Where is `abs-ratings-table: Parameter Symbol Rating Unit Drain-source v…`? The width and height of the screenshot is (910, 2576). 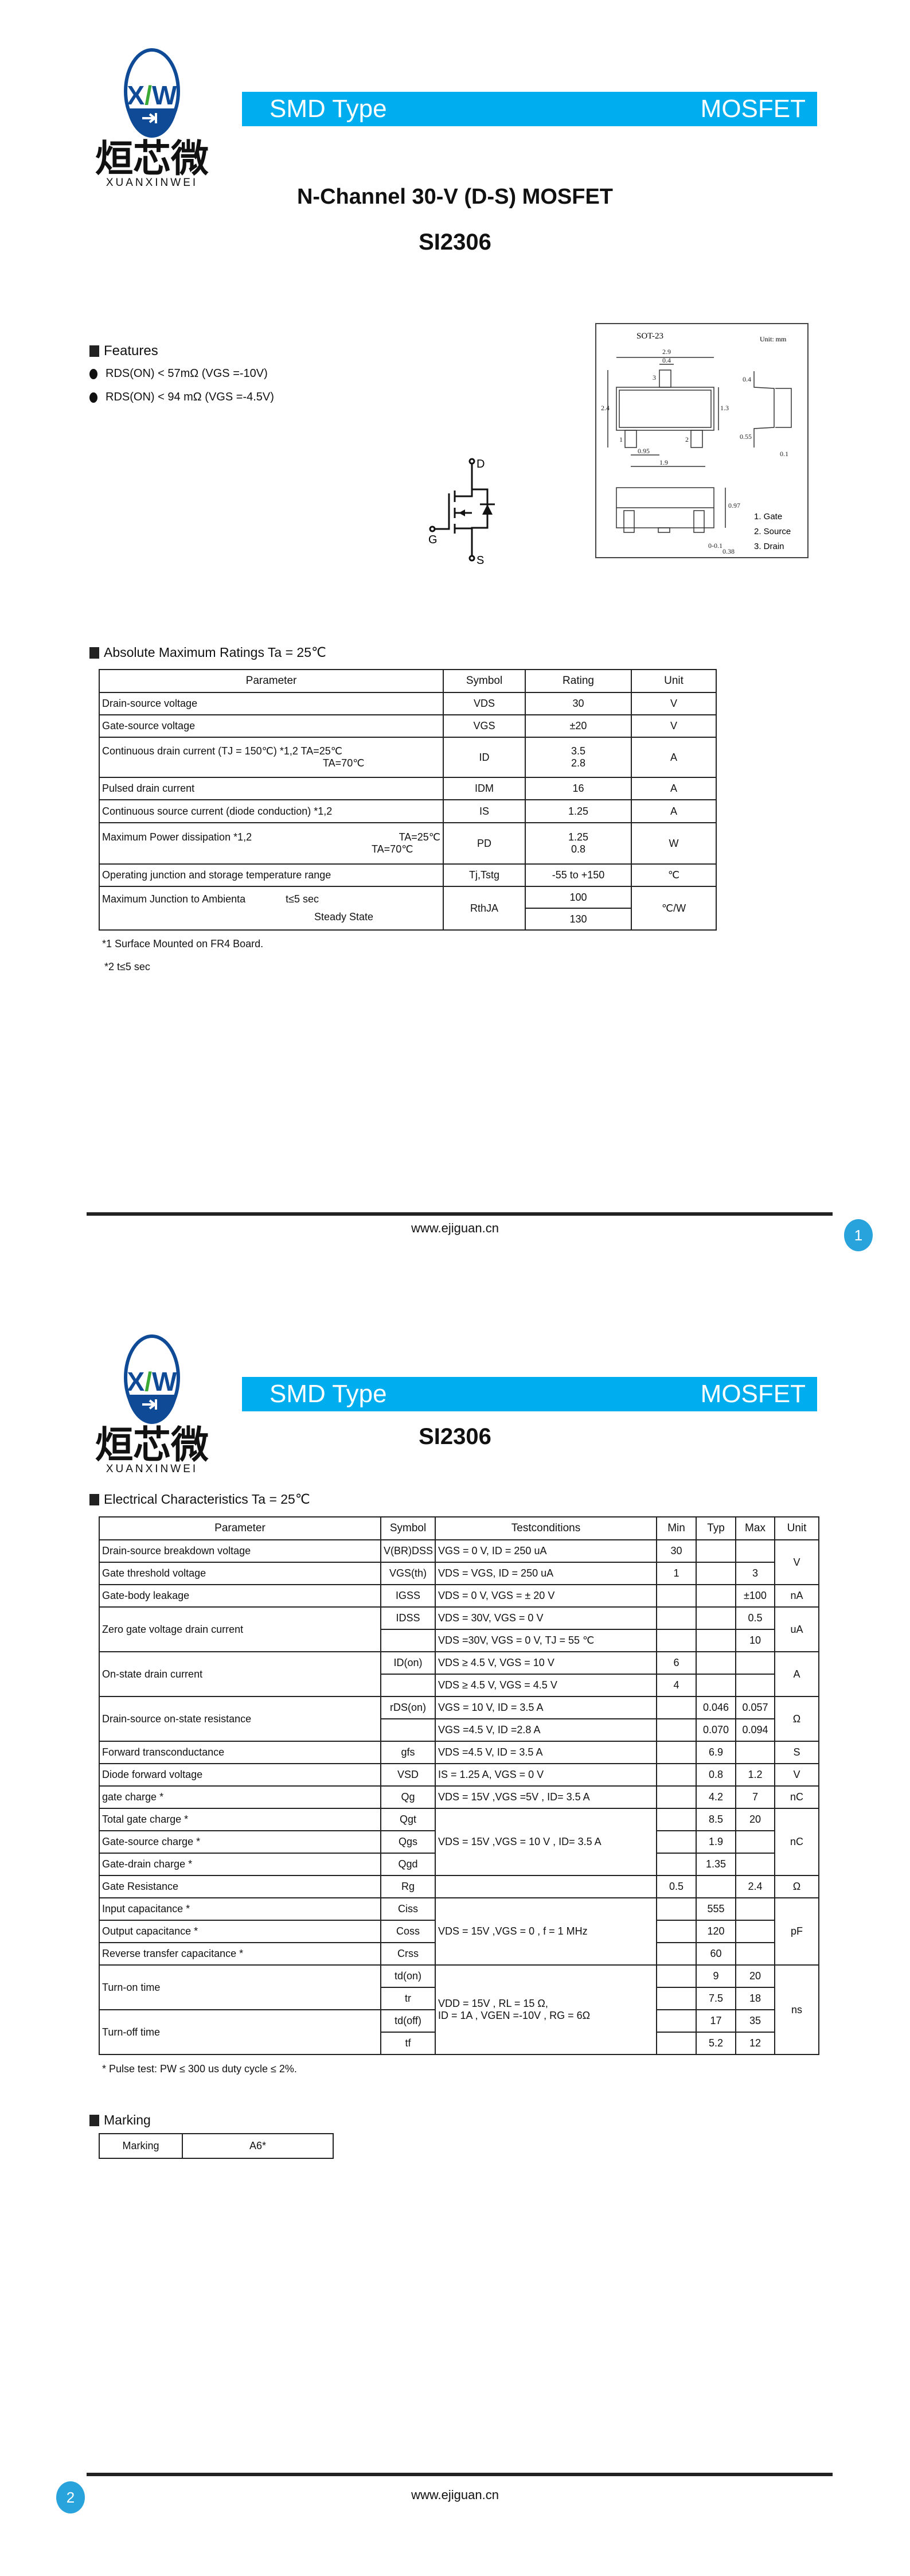
abs-ratings-table: Parameter Symbol Rating Unit Drain-source v… is located at coordinates (408, 800).